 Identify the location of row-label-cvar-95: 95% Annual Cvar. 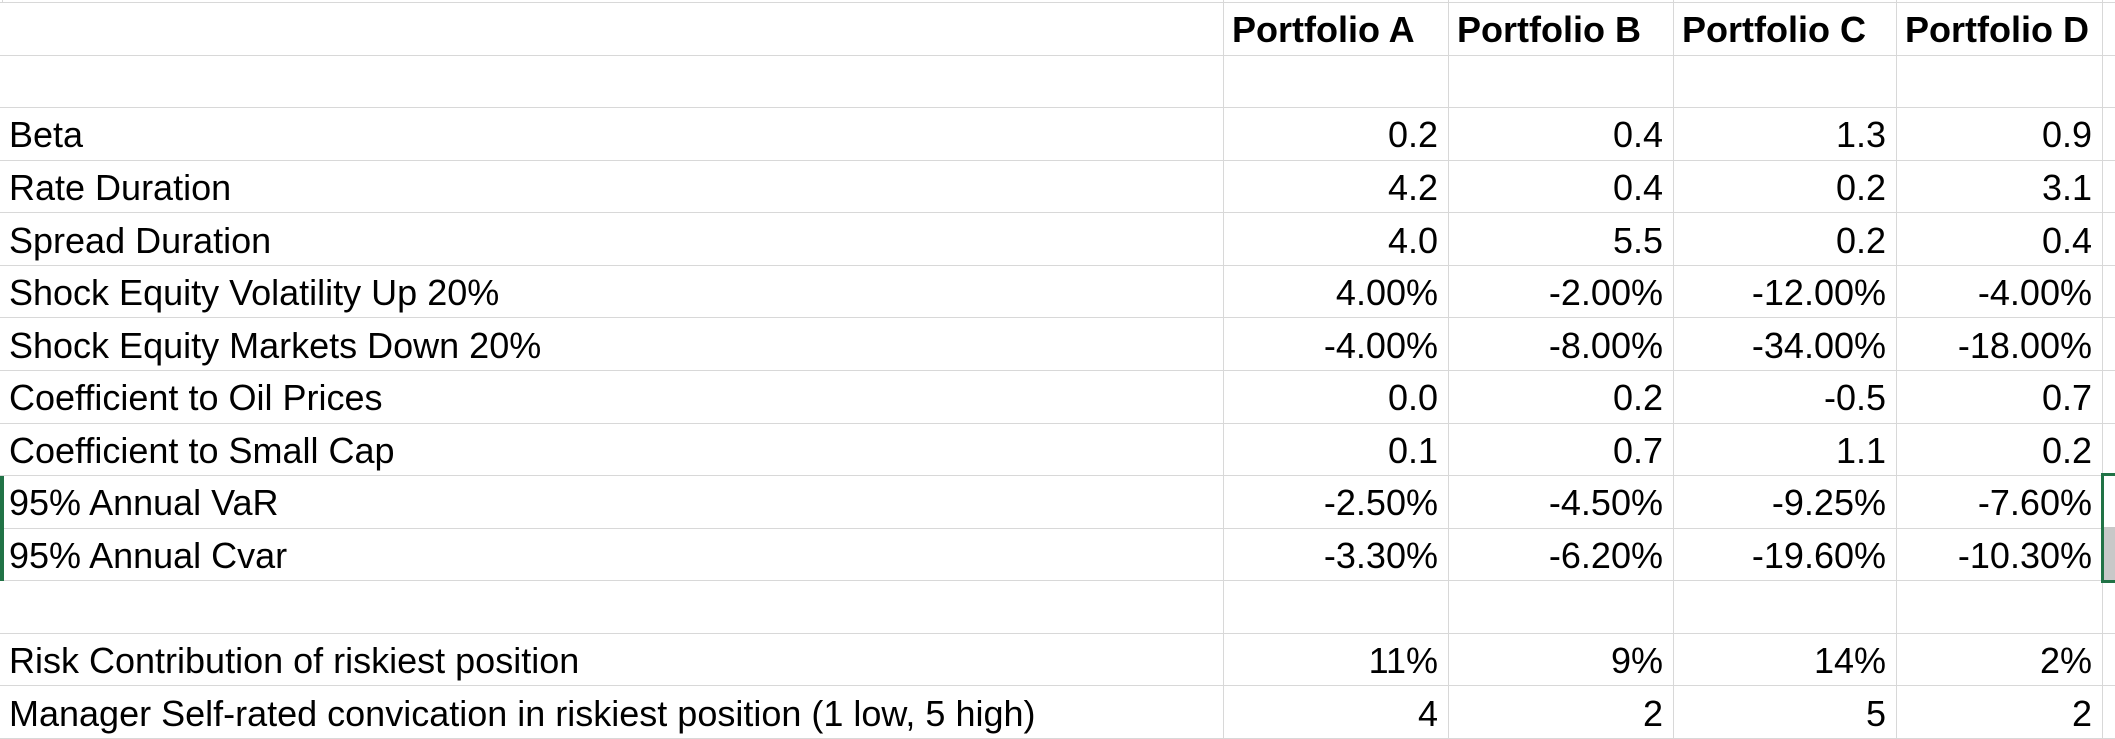
(612, 555).